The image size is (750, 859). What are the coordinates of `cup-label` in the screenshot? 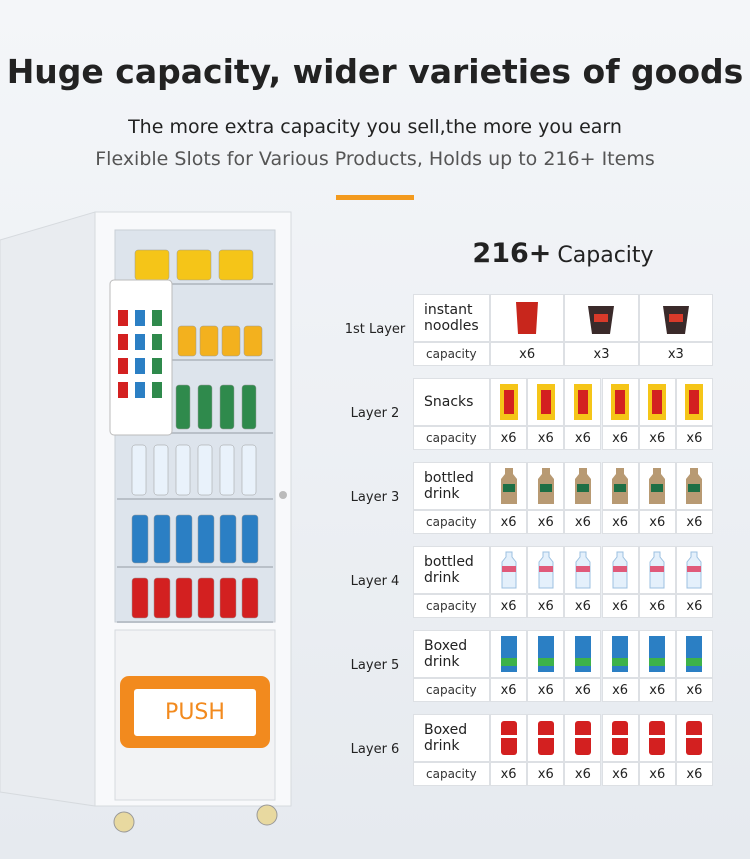 It's located at (601, 318).